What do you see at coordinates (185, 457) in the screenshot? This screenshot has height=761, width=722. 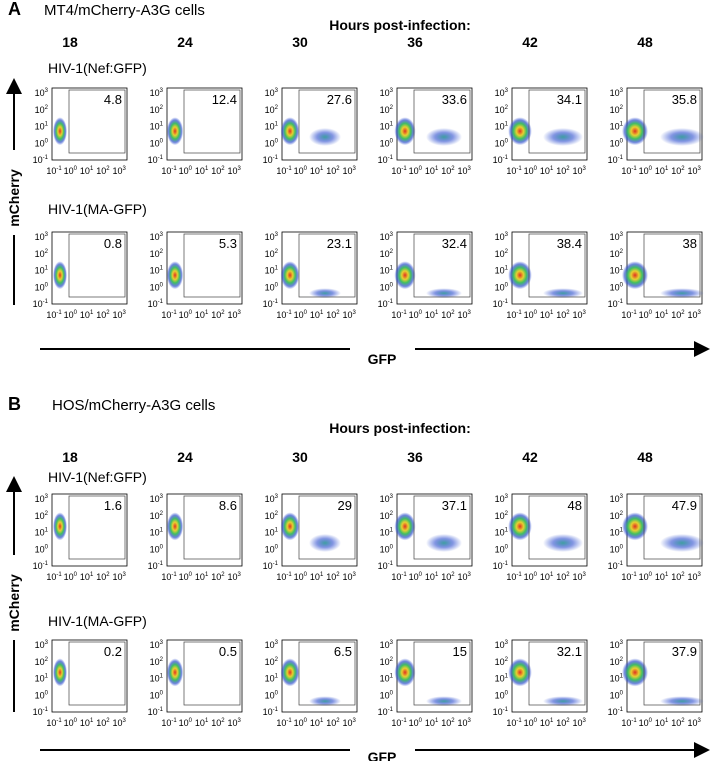 I see `hour-label: 24` at bounding box center [185, 457].